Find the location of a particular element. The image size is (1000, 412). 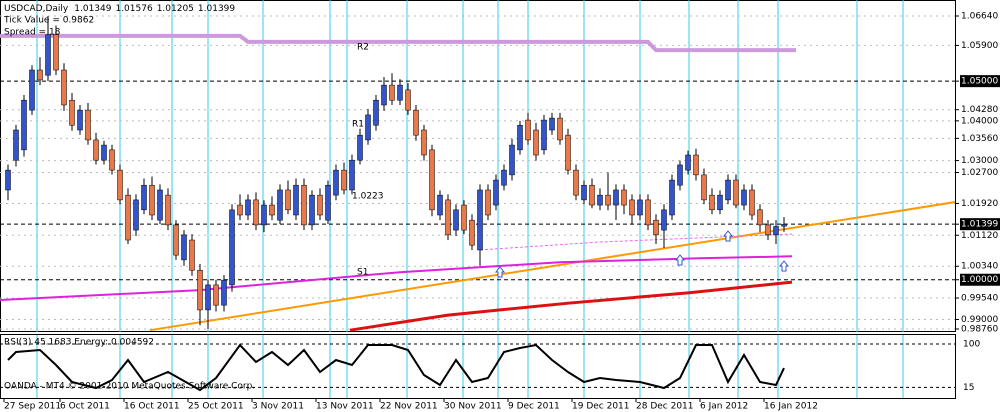

price-box is located at coordinates (980, 279).